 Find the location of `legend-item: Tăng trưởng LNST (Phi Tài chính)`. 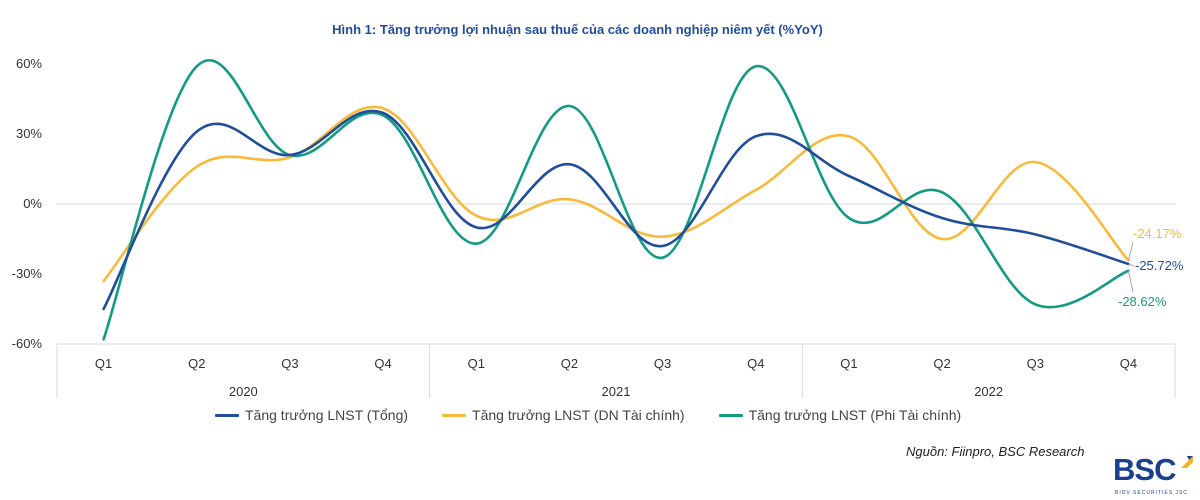

legend-item: Tăng trưởng LNST (Phi Tài chính) is located at coordinates (840, 415).